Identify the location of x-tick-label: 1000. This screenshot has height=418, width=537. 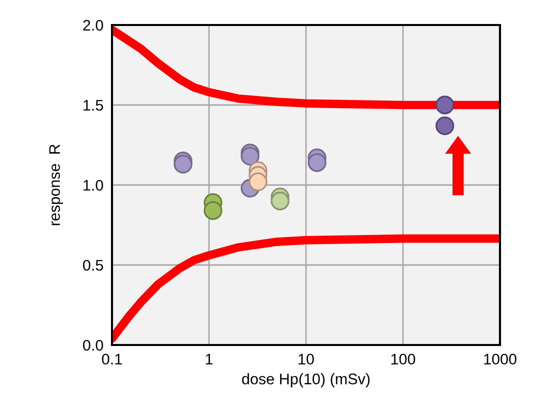
(500, 359).